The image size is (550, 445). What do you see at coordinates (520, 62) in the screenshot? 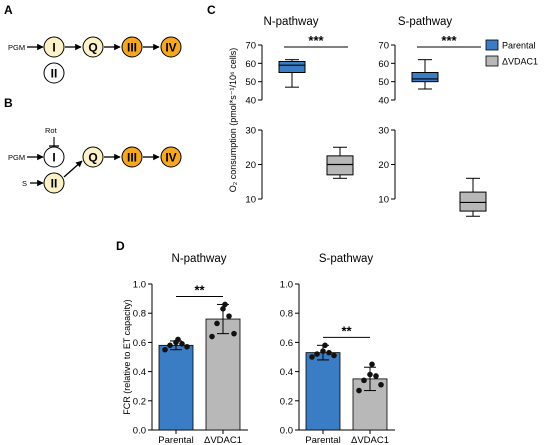
I see `legend-label-vdac1: ΔVDAC1` at bounding box center [520, 62].